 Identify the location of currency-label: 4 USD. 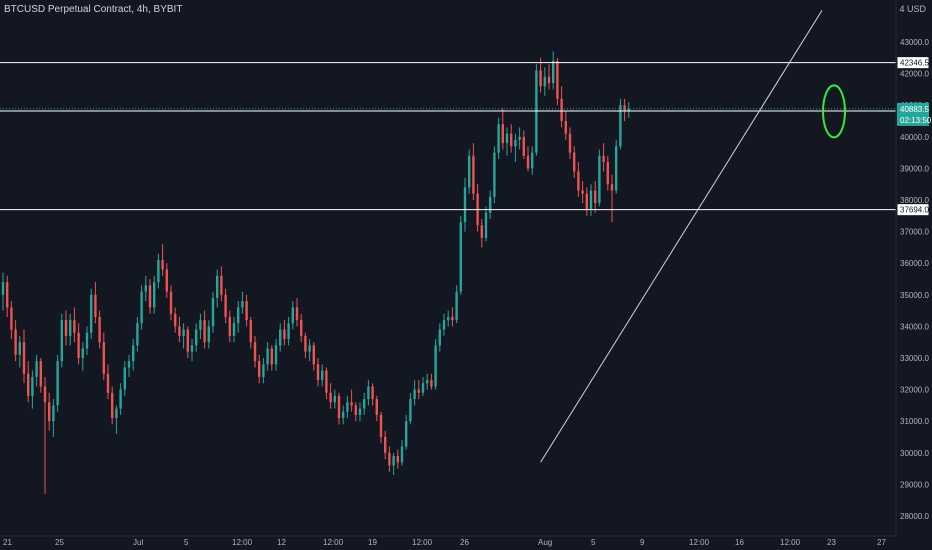
(912, 9).